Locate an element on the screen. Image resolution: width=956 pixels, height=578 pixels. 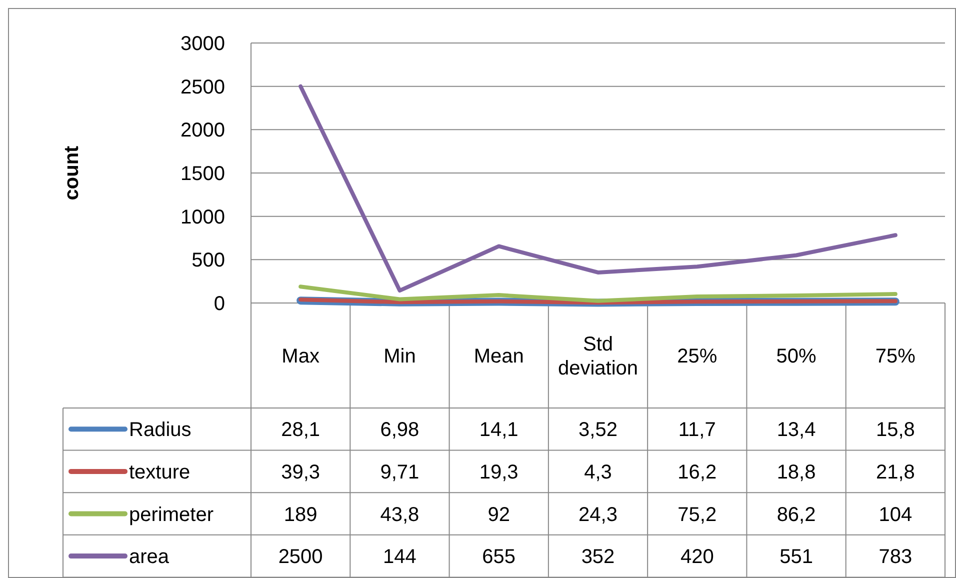
legend-label: Radius is located at coordinates (160, 430).